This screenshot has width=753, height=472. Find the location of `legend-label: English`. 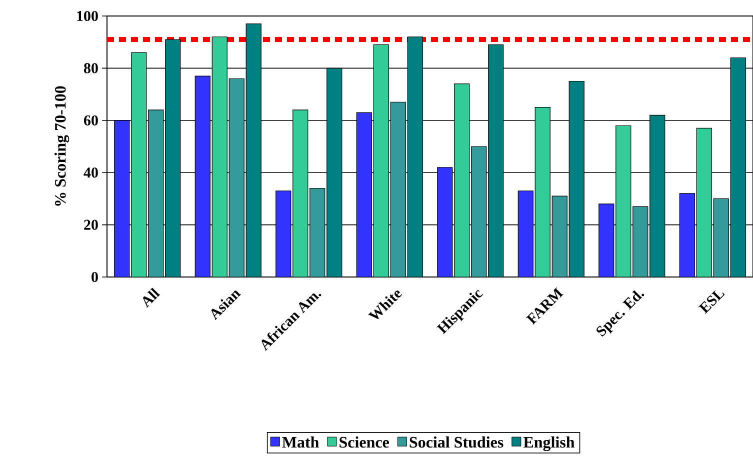

legend-label: English is located at coordinates (549, 444).